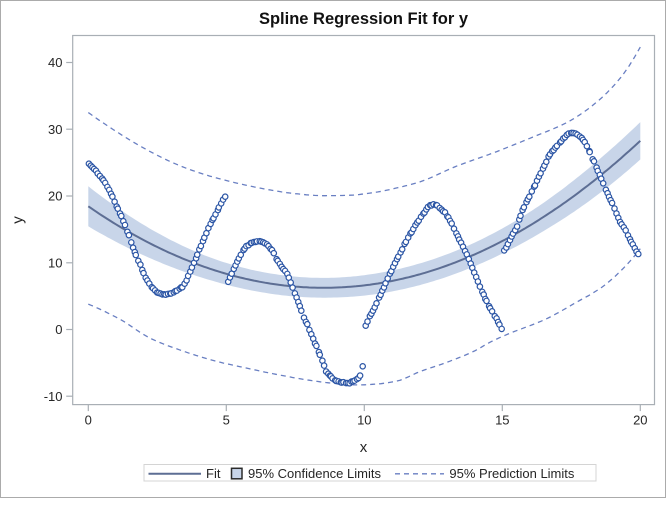 This screenshot has height=505, width=666. I want to click on svg-text: 40, so click(55, 62).